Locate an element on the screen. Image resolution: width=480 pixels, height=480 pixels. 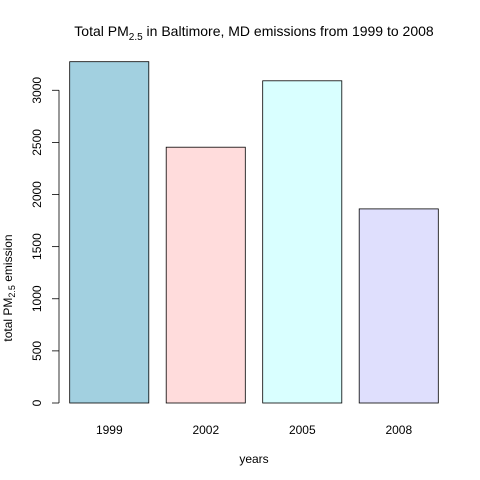
y-tick-label-2500: 2500 is located at coordinates (37, 142).